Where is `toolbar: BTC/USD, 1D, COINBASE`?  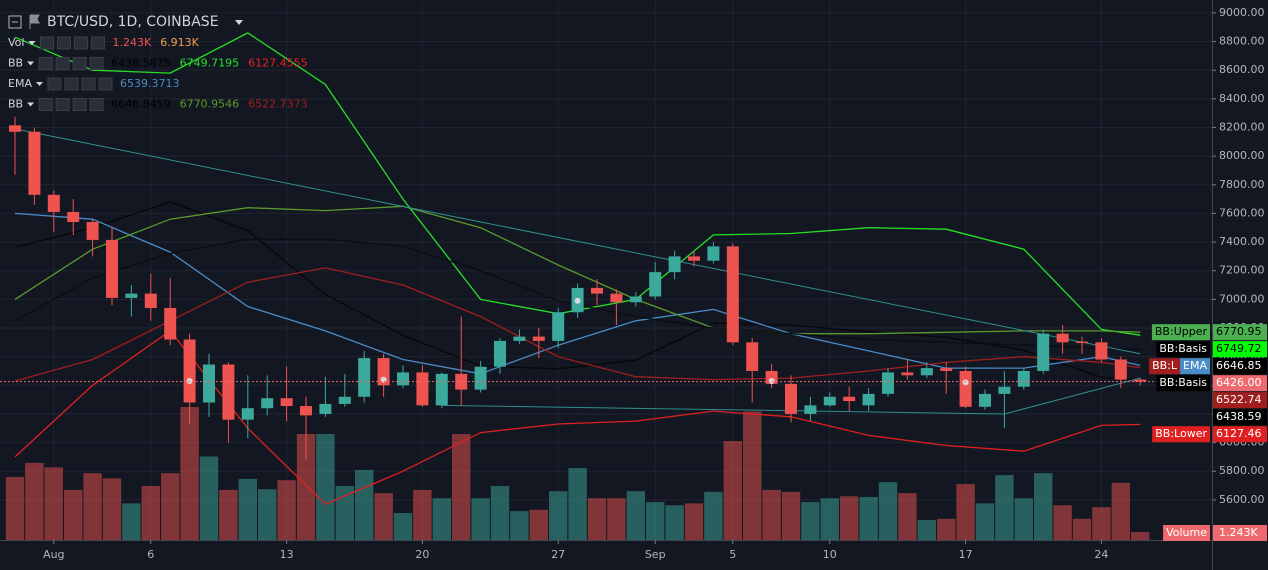 toolbar: BTC/USD, 1D, COINBASE is located at coordinates (125, 22).